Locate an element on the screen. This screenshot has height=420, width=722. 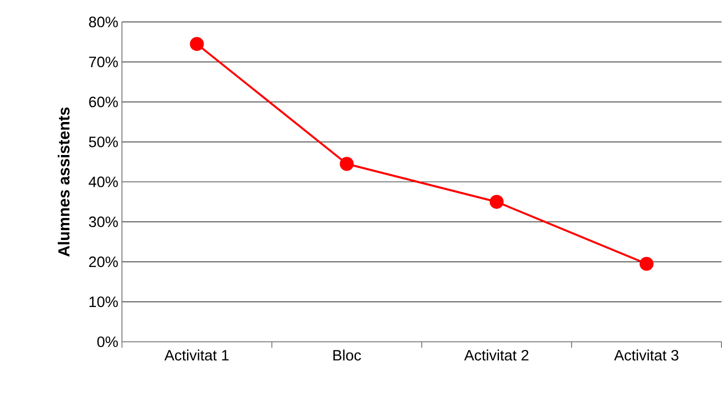
y-tick-label: 20% is located at coordinates (103, 262).